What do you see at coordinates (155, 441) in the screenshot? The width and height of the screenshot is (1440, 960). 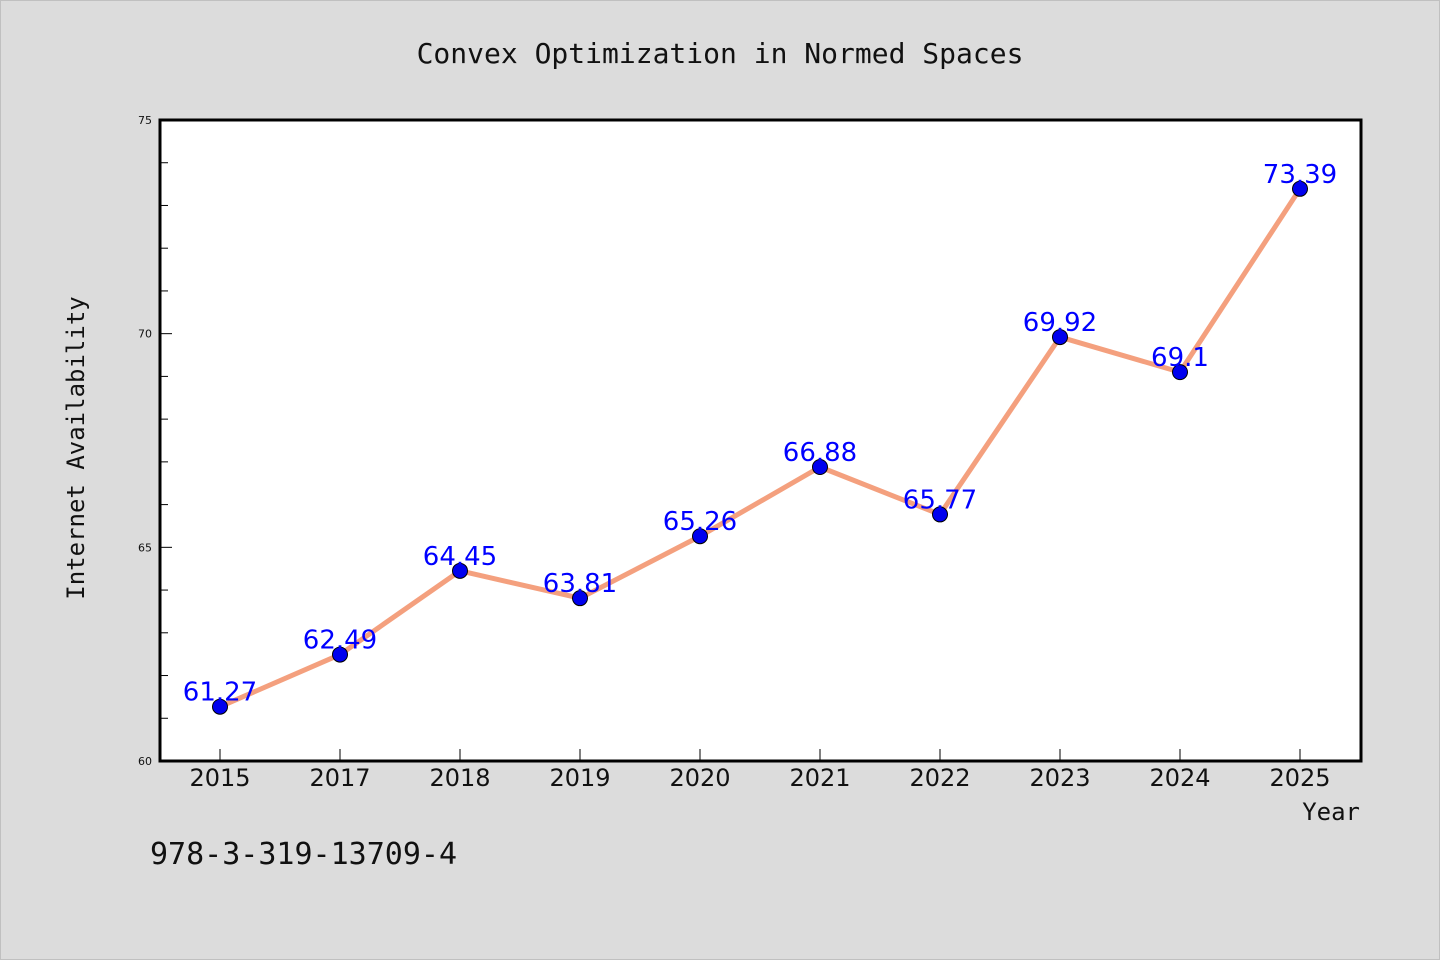 I see `y-axis: 60 65 70 75` at bounding box center [155, 441].